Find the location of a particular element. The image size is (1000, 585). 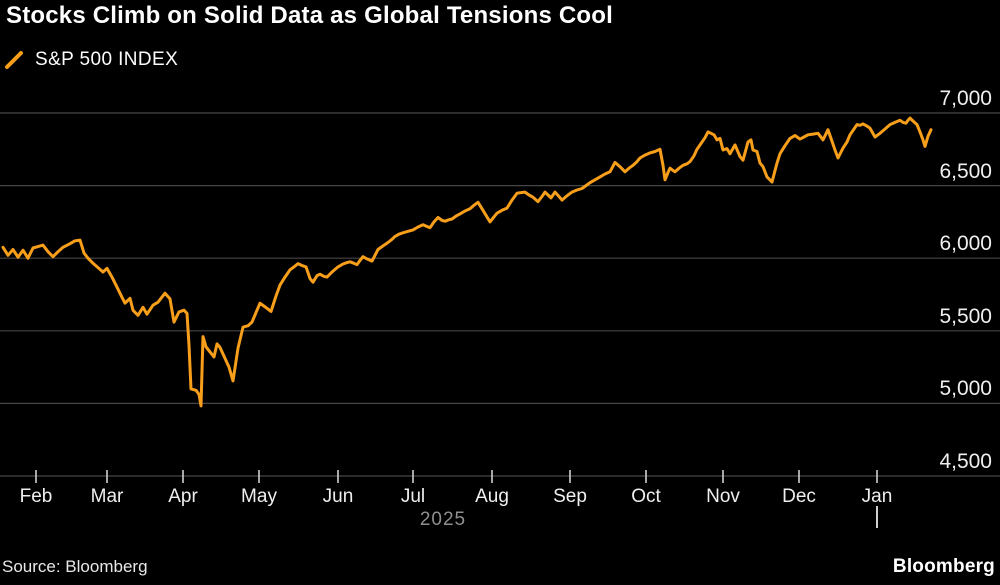

x-axis-label-aug: Aug is located at coordinates (492, 496).